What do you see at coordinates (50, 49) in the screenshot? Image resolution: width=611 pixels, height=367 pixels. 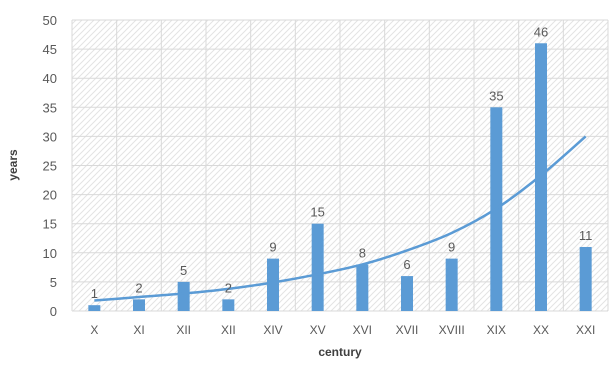 I see `y-tick-label: 45` at bounding box center [50, 49].